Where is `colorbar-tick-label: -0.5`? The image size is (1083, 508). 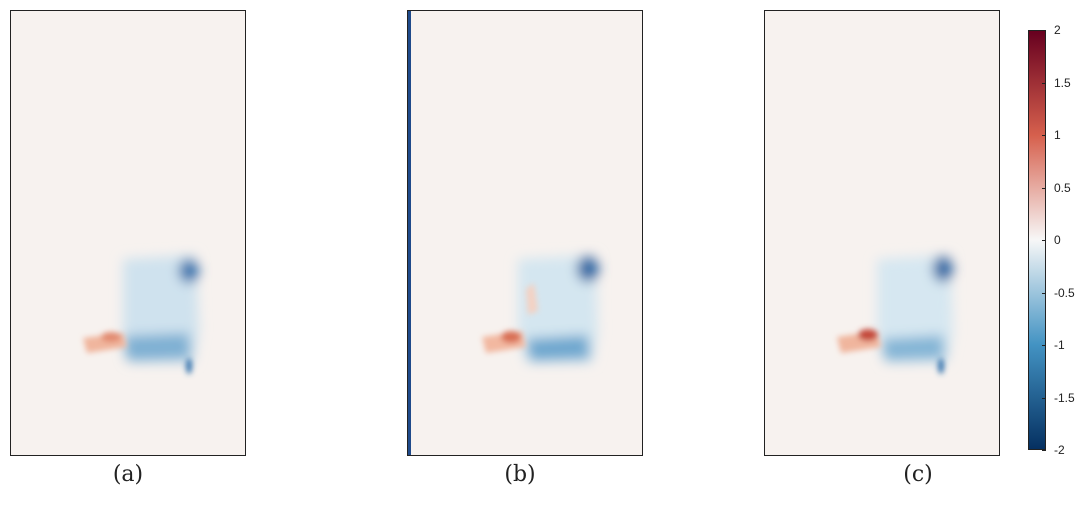
colorbar-tick-label: -0.5 is located at coordinates (1064, 292).